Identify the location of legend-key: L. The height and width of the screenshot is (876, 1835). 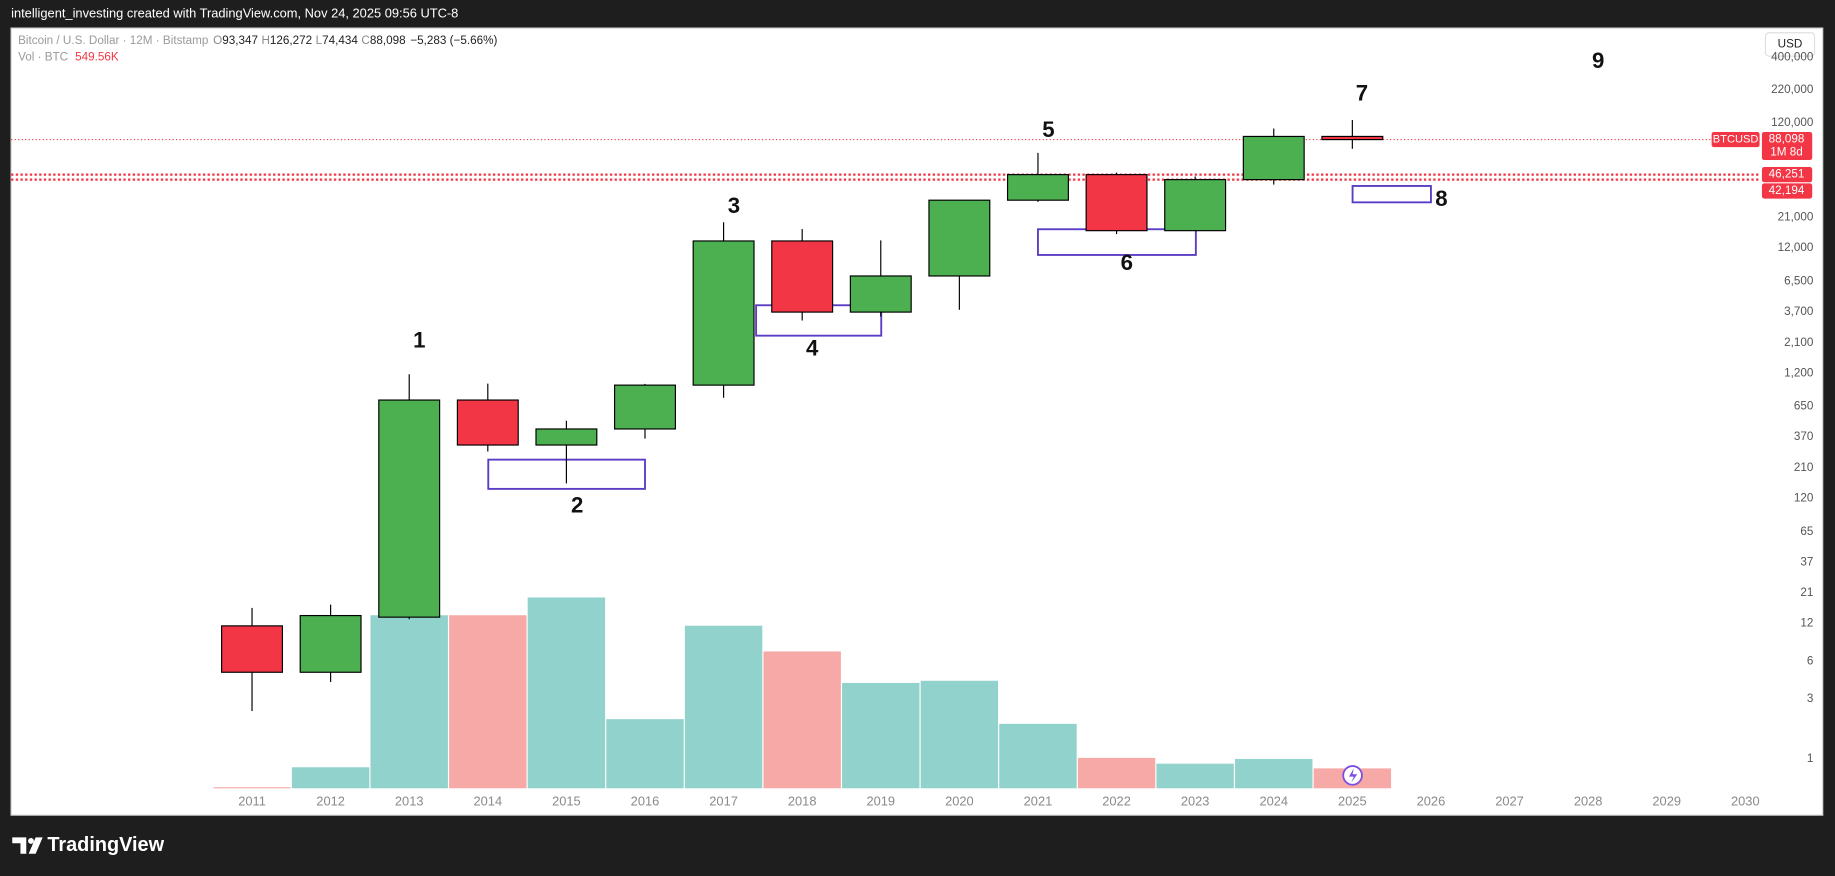
(319, 40).